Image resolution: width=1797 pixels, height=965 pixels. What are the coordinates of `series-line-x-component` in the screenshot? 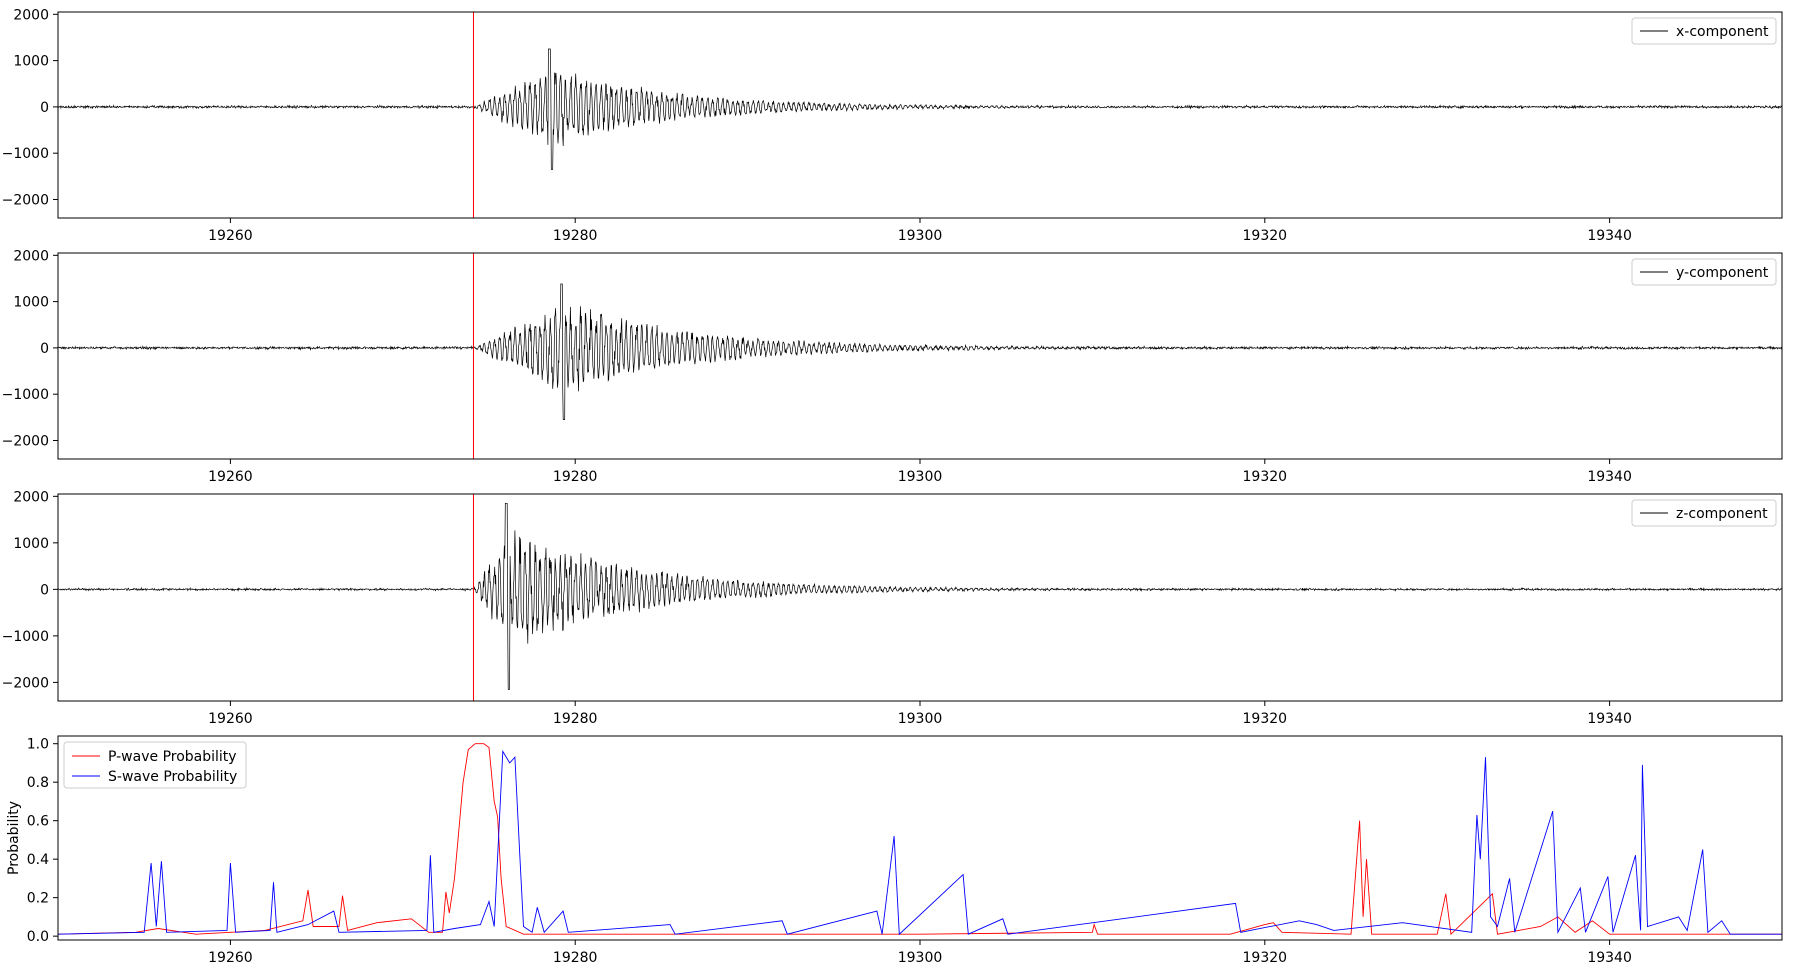 It's located at (920, 109).